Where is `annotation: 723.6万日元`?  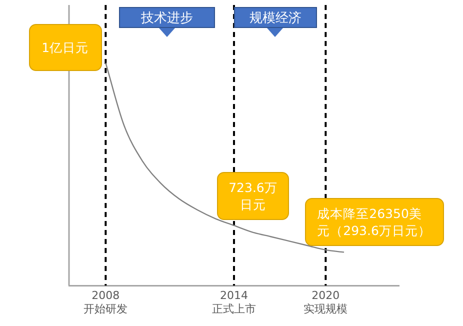
annotation: 723.6万日元 is located at coordinates (253, 196).